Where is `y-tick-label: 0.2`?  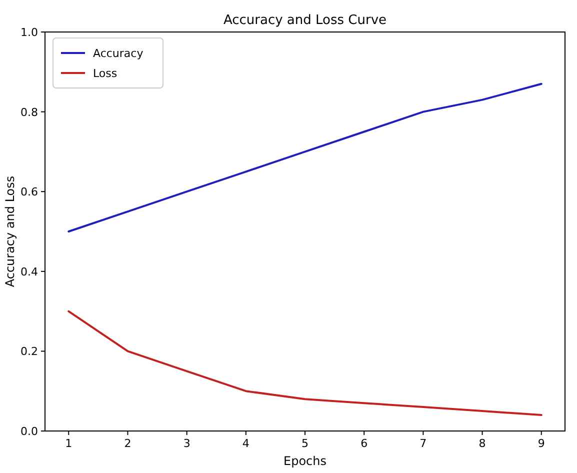 y-tick-label: 0.2 is located at coordinates (29, 351).